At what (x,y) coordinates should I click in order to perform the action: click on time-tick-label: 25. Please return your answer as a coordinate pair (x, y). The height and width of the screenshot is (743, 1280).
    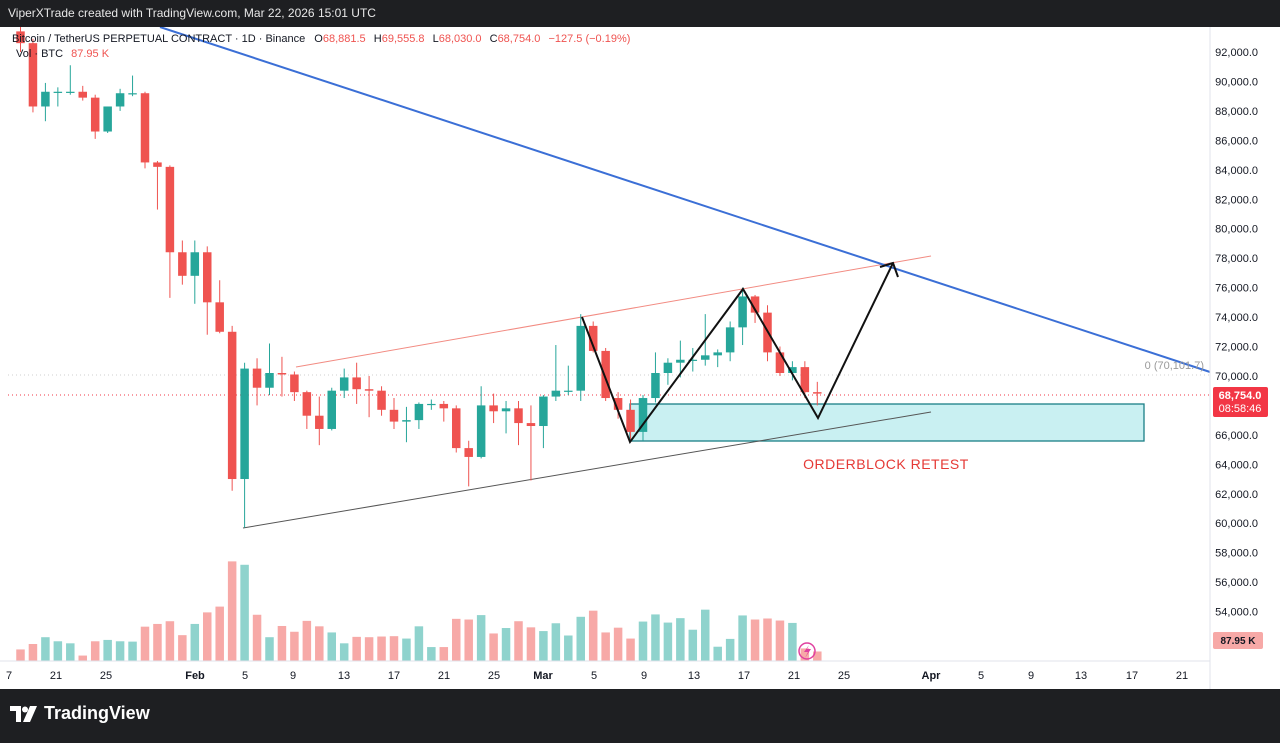
    Looking at the image, I should click on (844, 676).